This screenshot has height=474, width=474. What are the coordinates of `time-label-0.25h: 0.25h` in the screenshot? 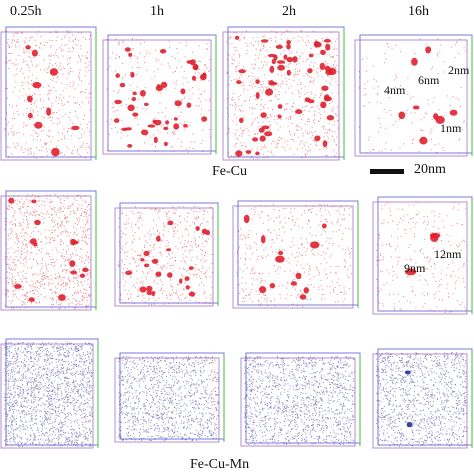 It's located at (26, 11).